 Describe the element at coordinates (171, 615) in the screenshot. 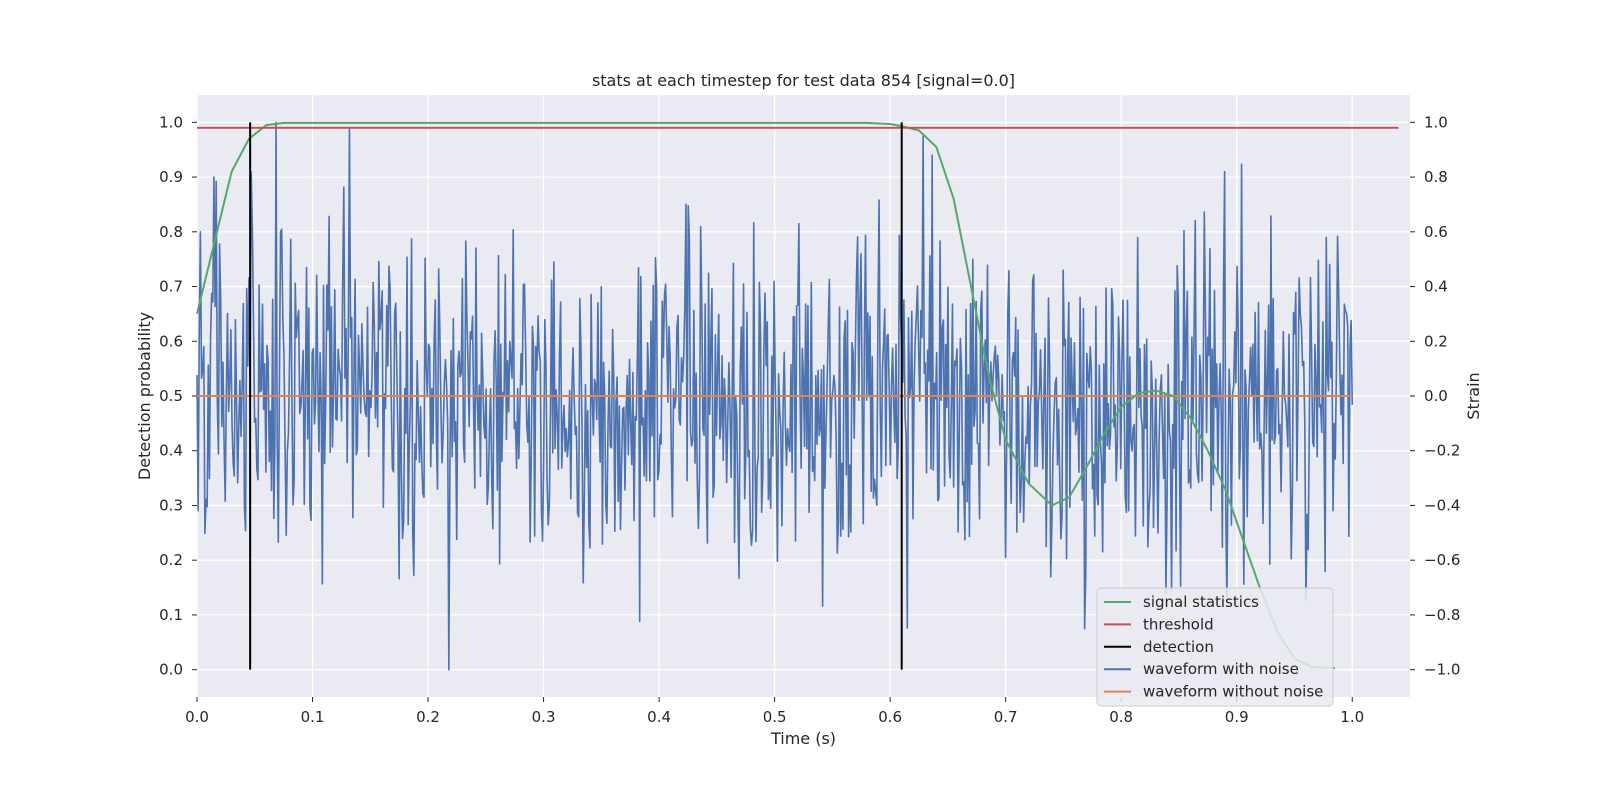

I see `y-left-tick-label: 0.1` at that location.